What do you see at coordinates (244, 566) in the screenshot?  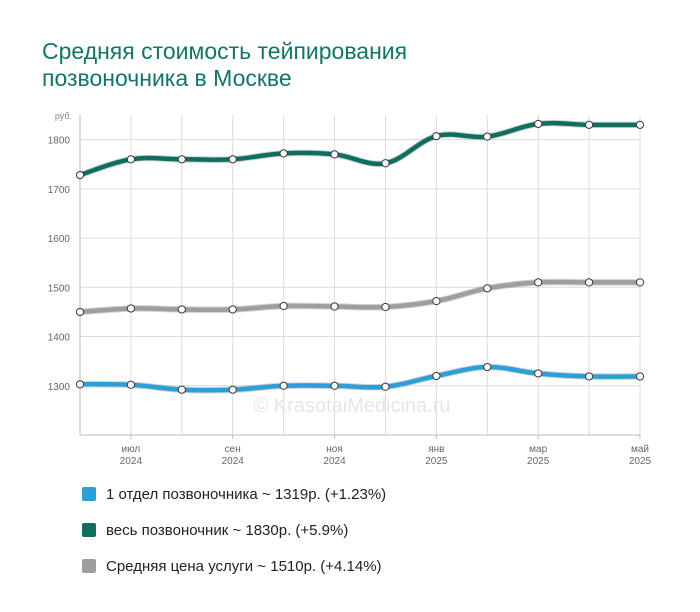 I see `legend-label-3: Средняя цена услуги ~ 1510р. (+4.14%)` at bounding box center [244, 566].